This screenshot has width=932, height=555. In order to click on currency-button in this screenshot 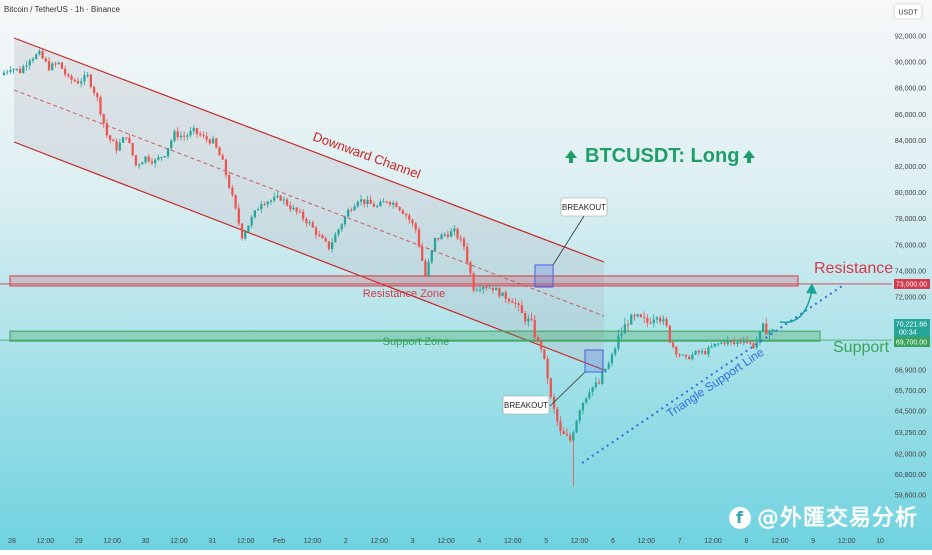, I will do `click(908, 11)`.